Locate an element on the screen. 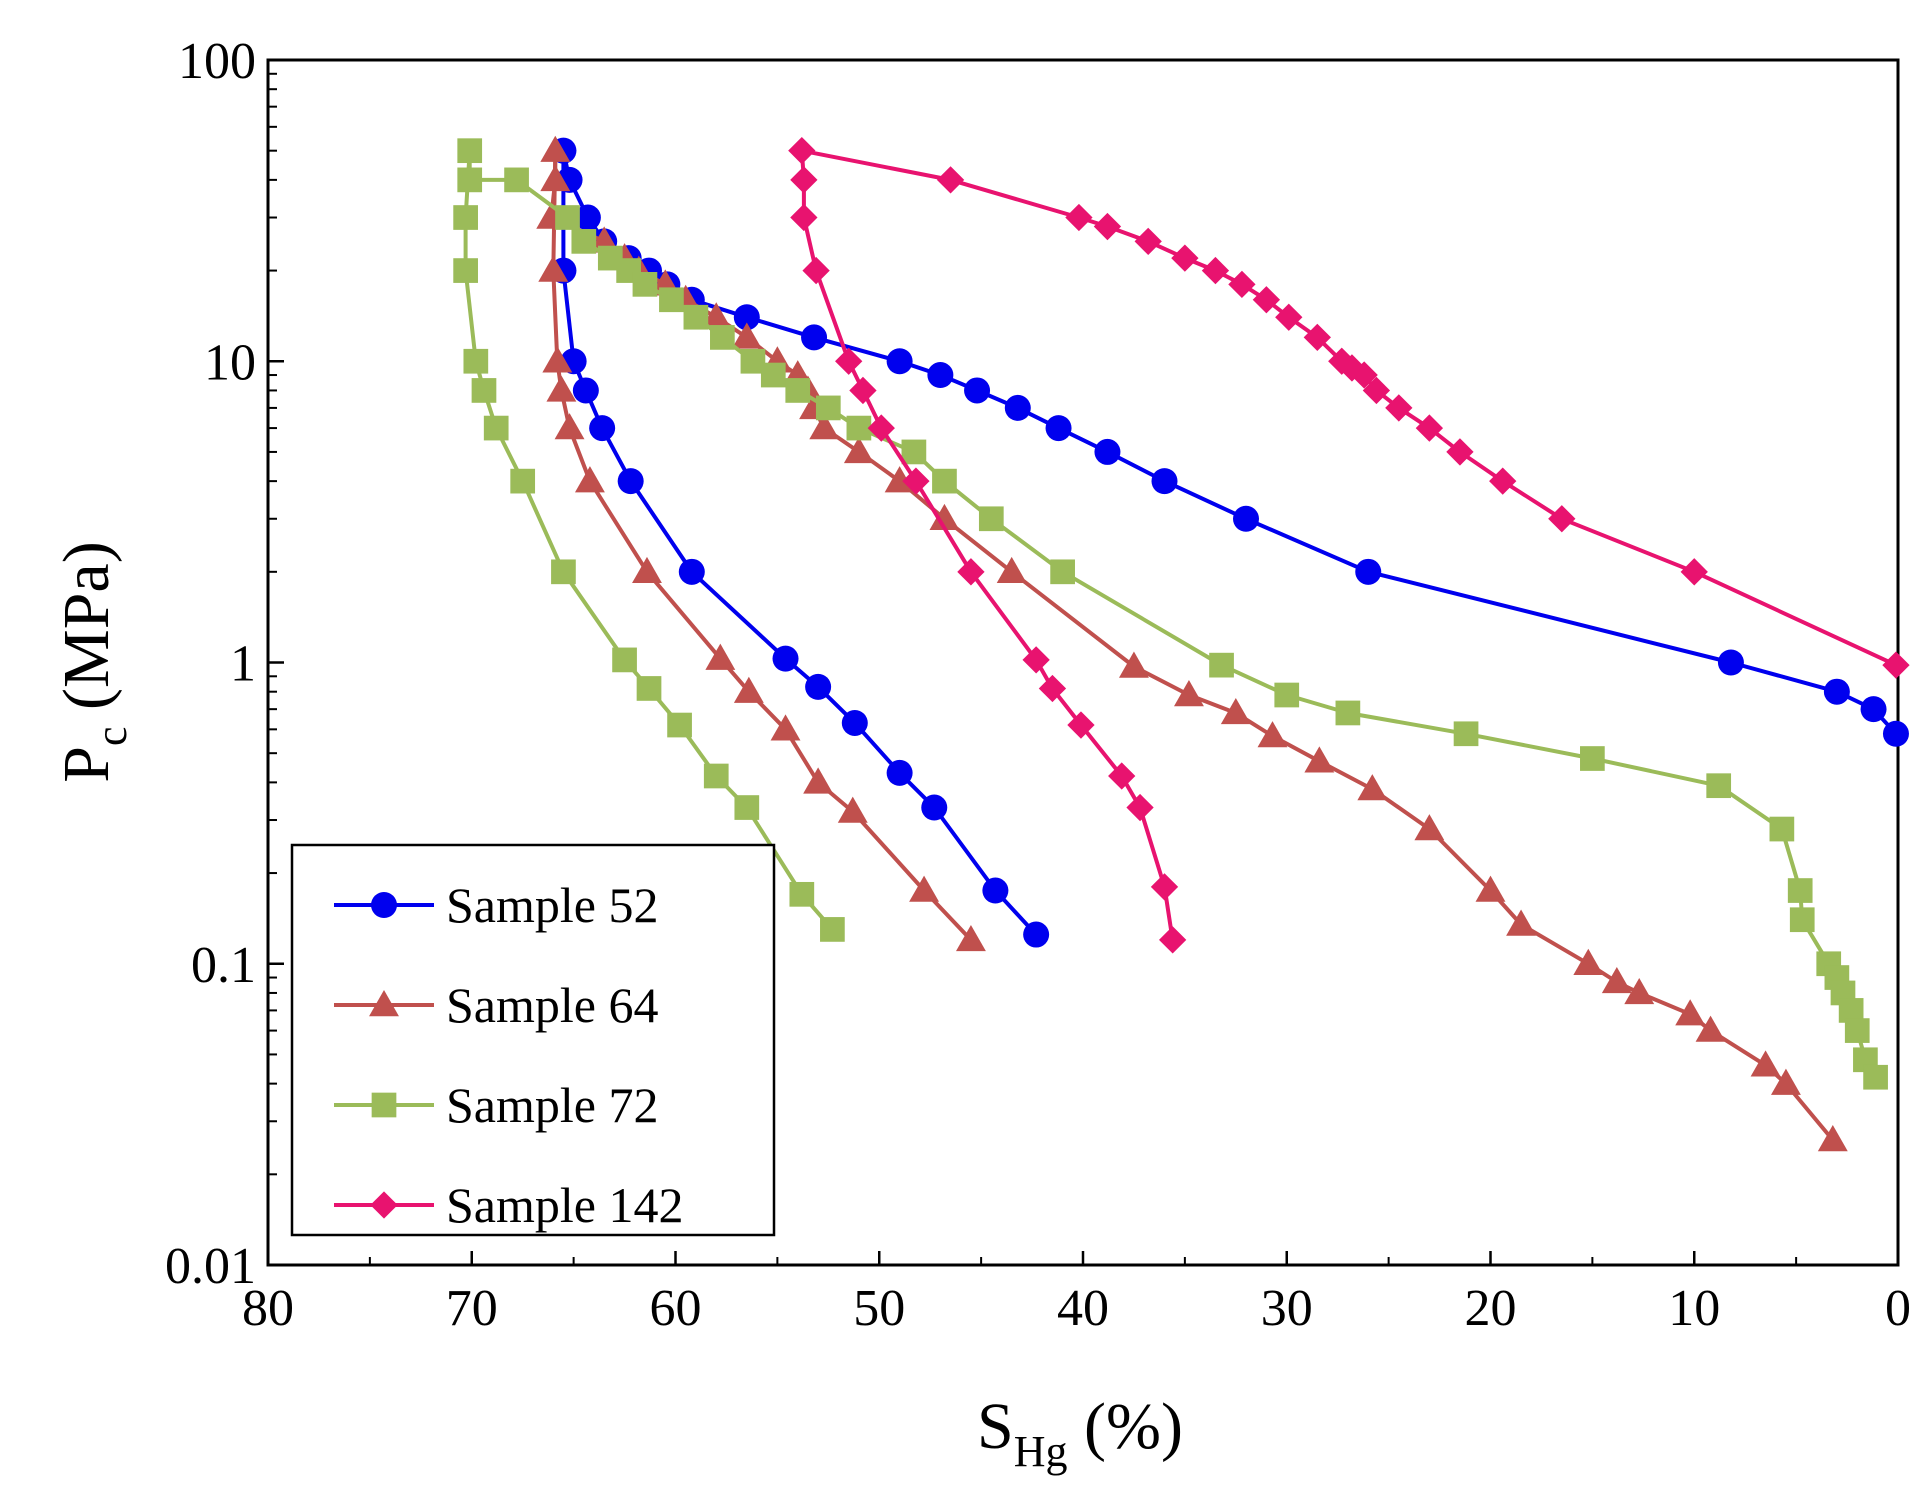 This screenshot has height=1509, width=1932. svg-text: Pc (MPa) is located at coordinates (93, 661).